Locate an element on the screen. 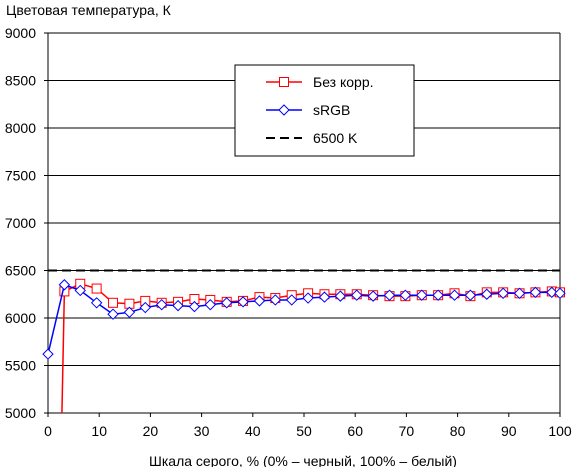 This screenshot has height=467, width=573. y-tick-label: 6000 is located at coordinates (20, 318).